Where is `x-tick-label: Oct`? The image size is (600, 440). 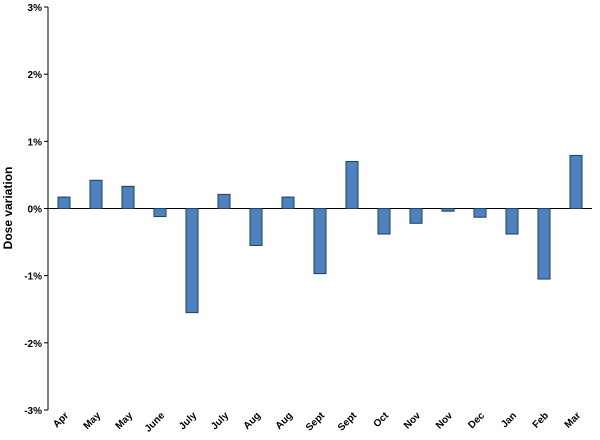 x-tick-label: Oct is located at coordinates (382, 420).